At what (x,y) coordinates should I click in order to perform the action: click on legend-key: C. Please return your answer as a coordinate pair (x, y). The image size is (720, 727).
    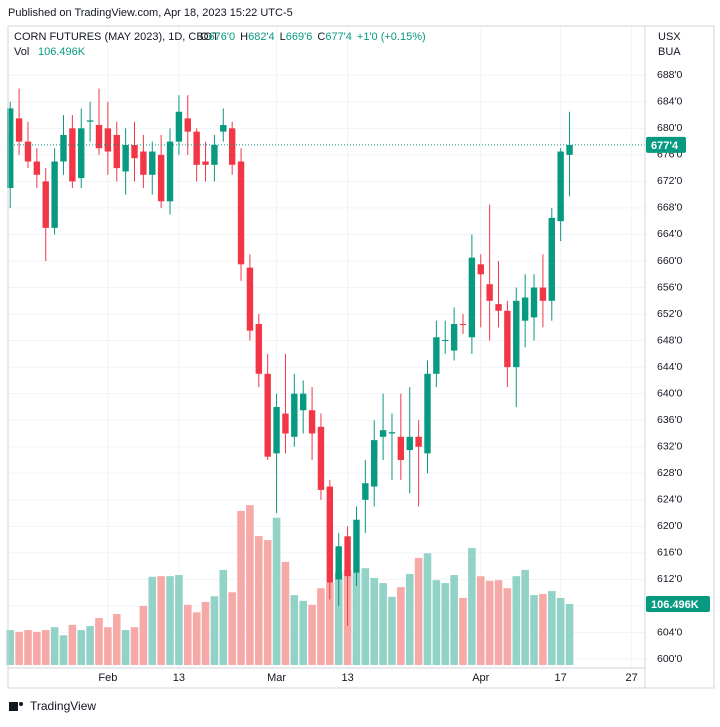
    Looking at the image, I should click on (321, 37).